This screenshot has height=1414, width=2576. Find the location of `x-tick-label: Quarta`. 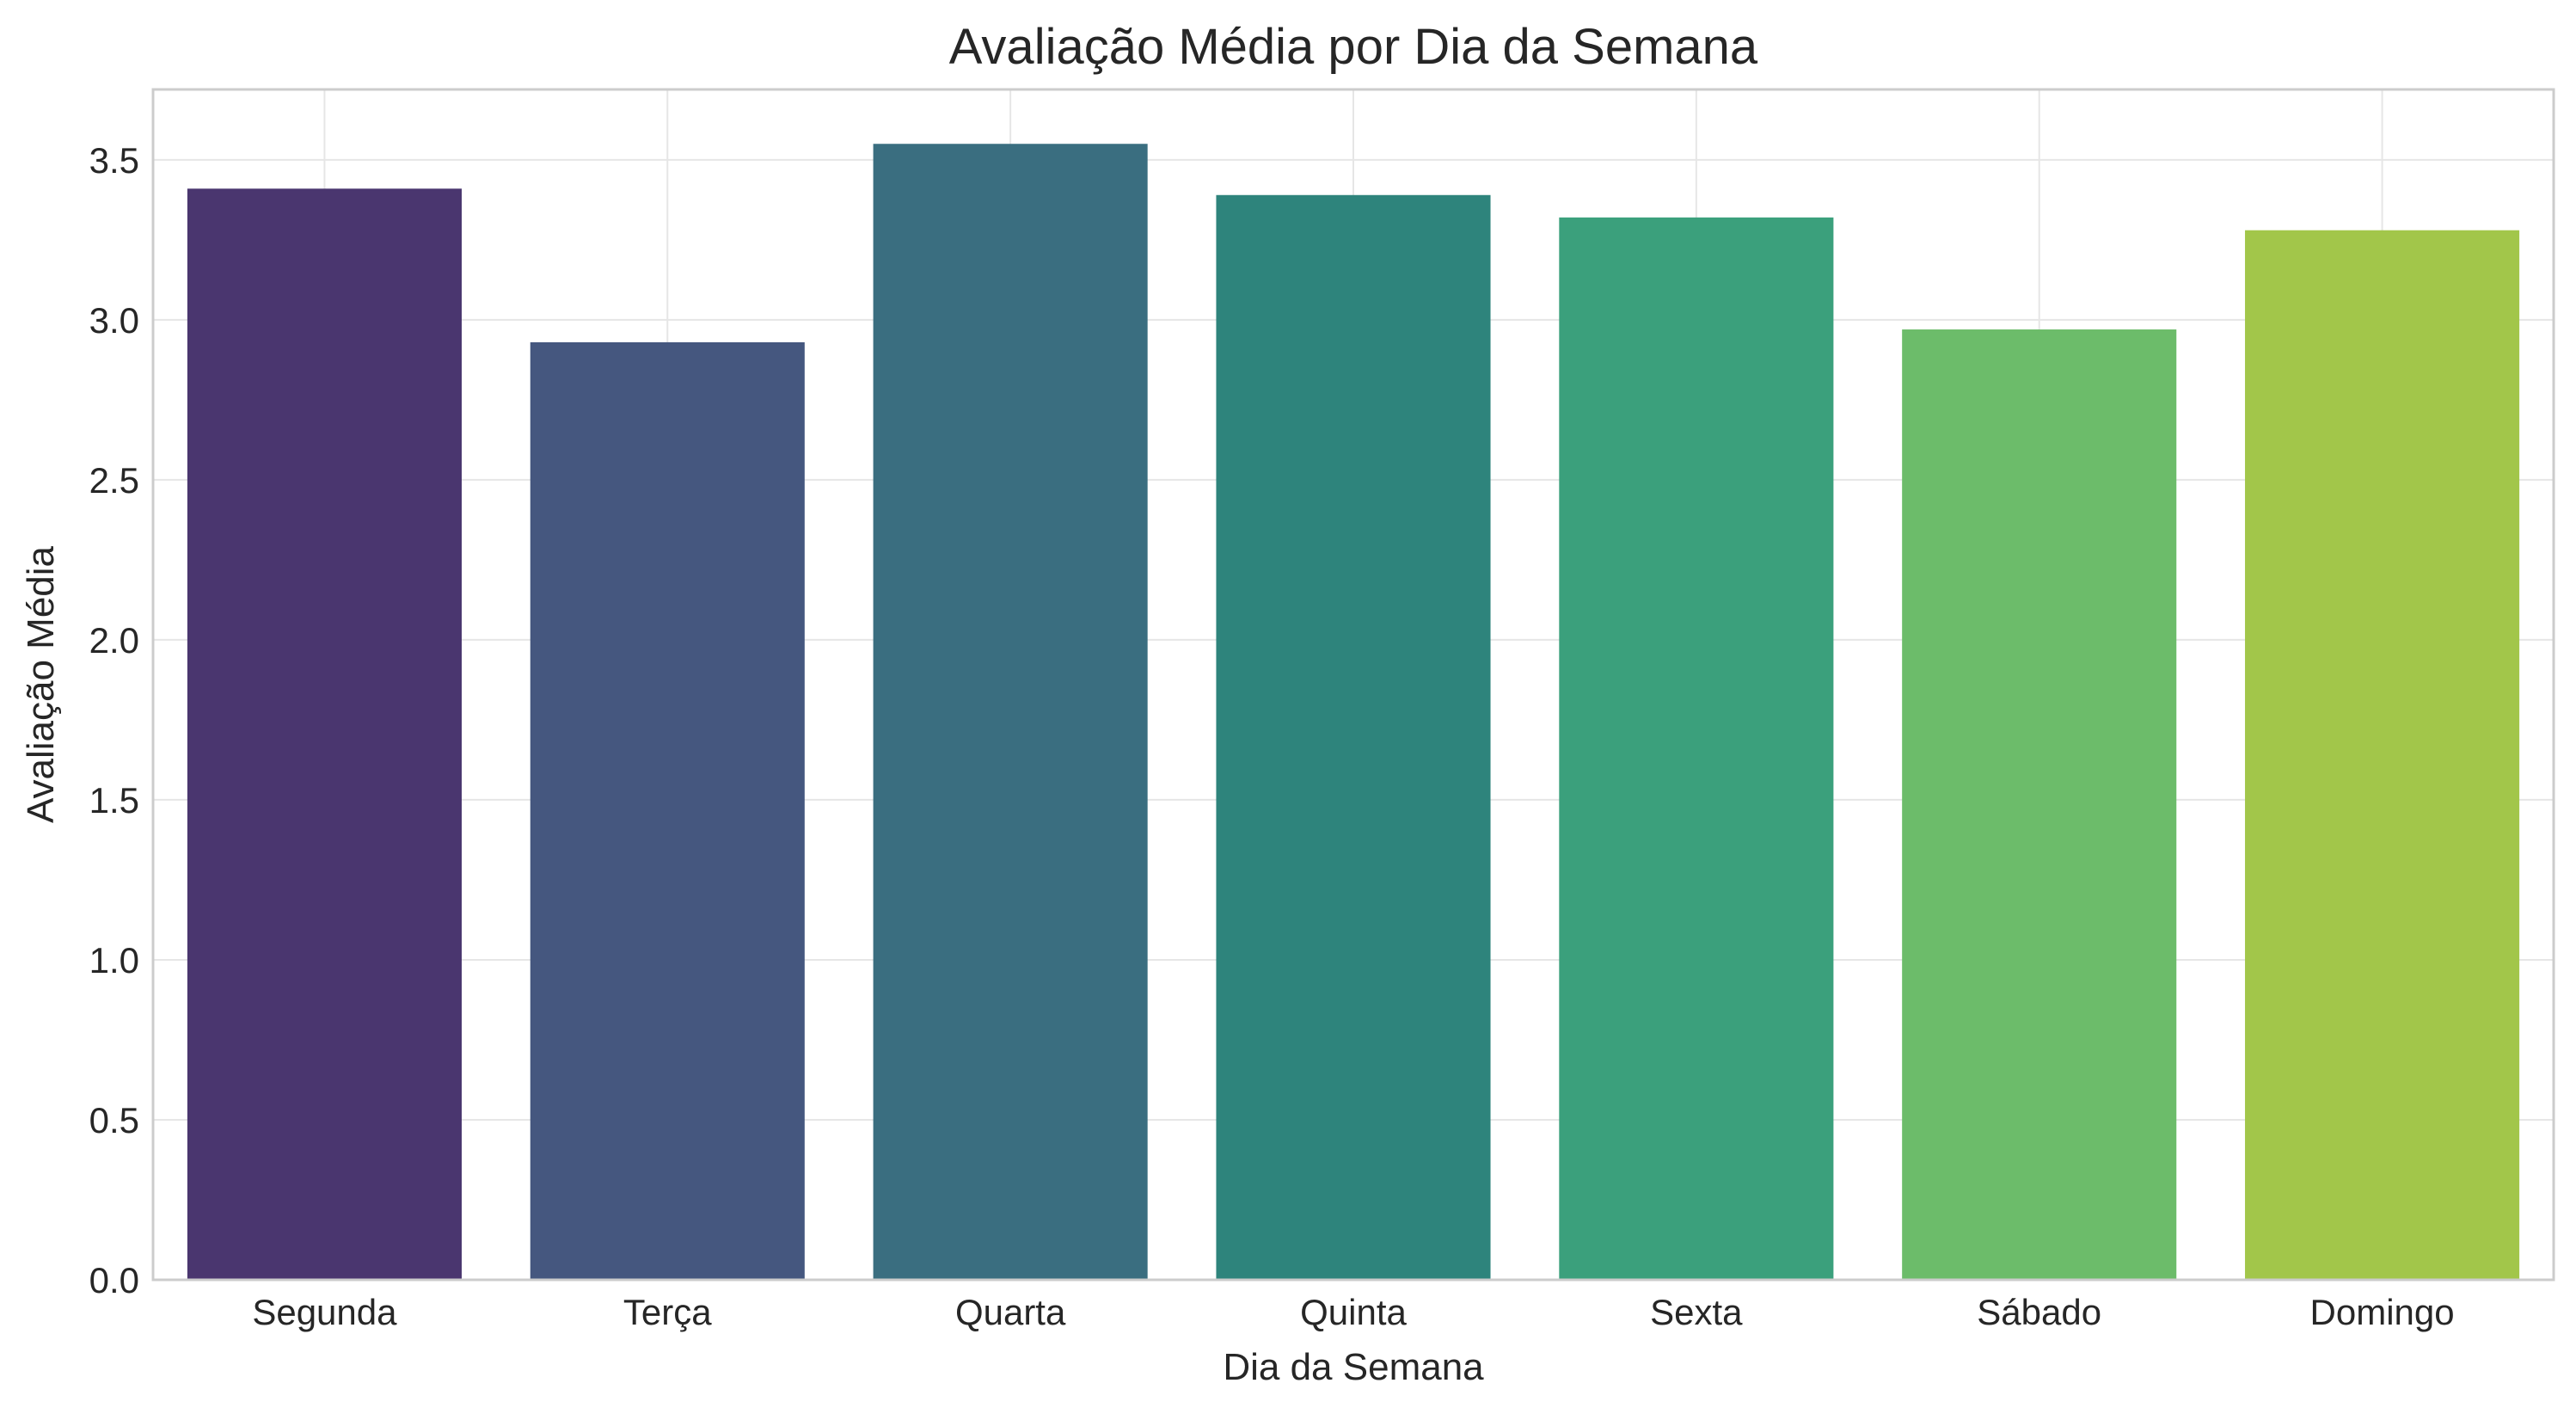

x-tick-label: Quarta is located at coordinates (1010, 1312).